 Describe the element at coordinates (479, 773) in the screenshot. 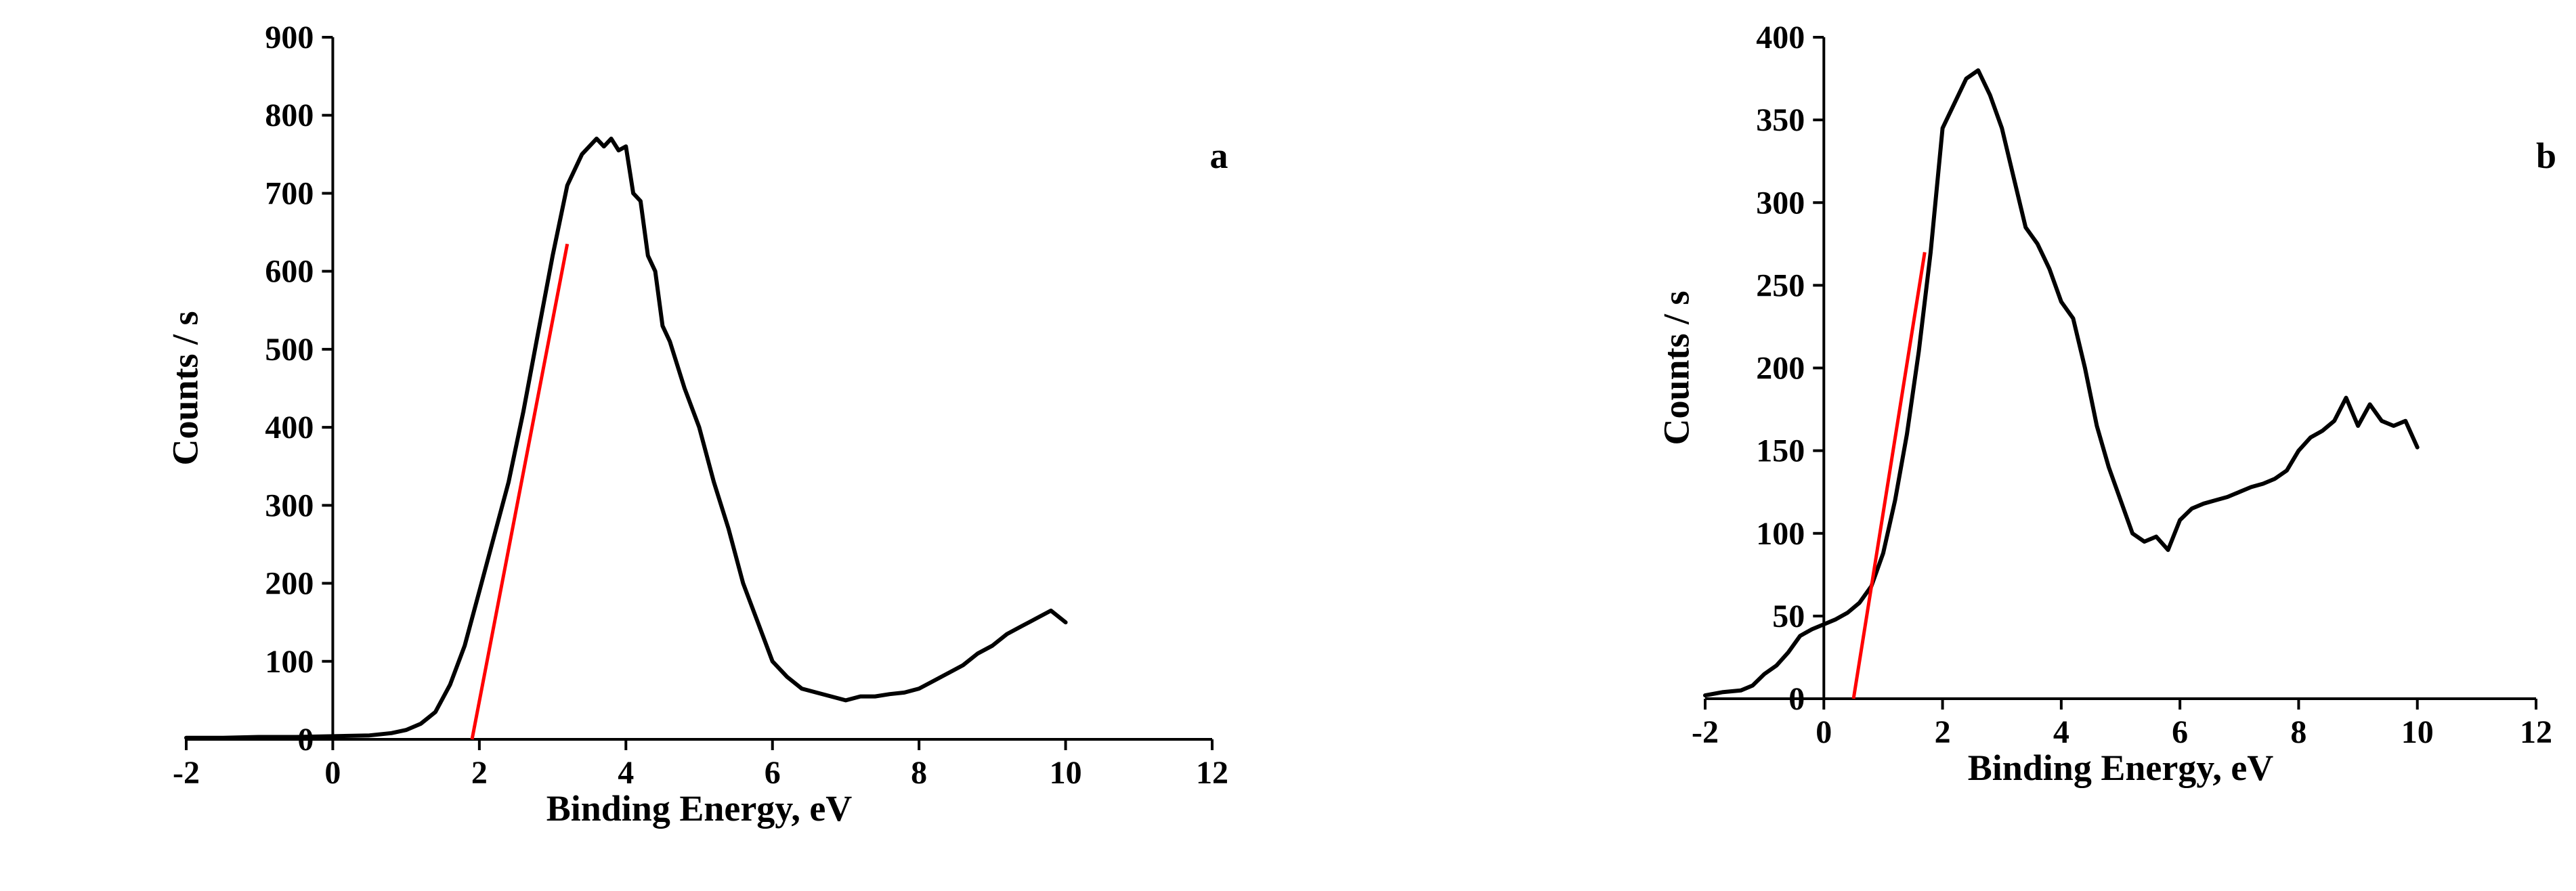

I see `panel-a-x-tick-label: 2` at that location.